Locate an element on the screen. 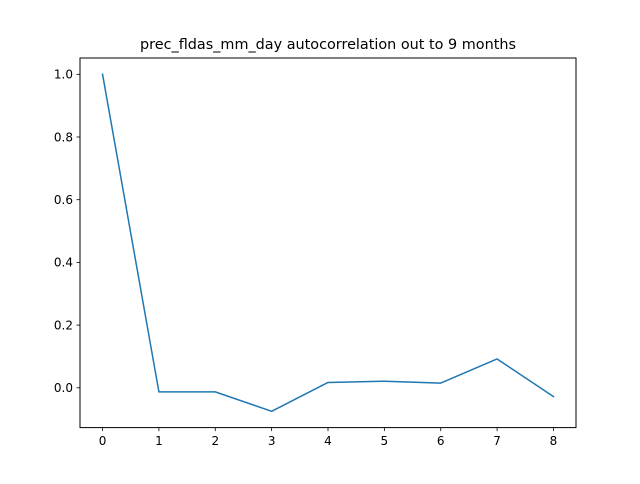 The height and width of the screenshot is (484, 640). y-tick-label: 1.0 is located at coordinates (63, 75).